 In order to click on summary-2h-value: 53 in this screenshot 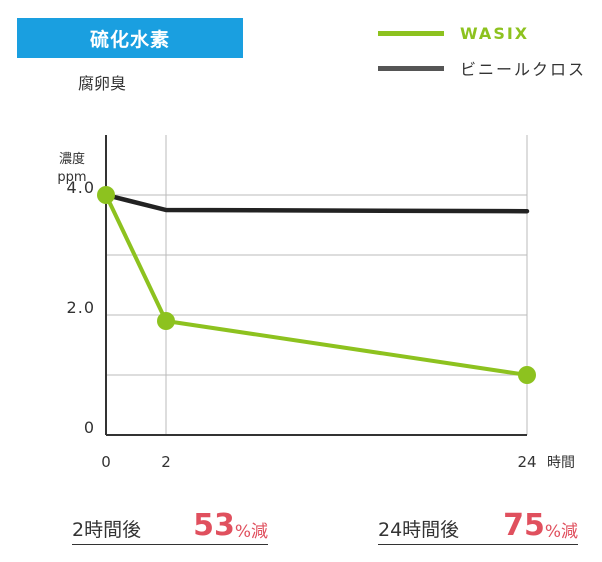, I will do `click(214, 525)`.